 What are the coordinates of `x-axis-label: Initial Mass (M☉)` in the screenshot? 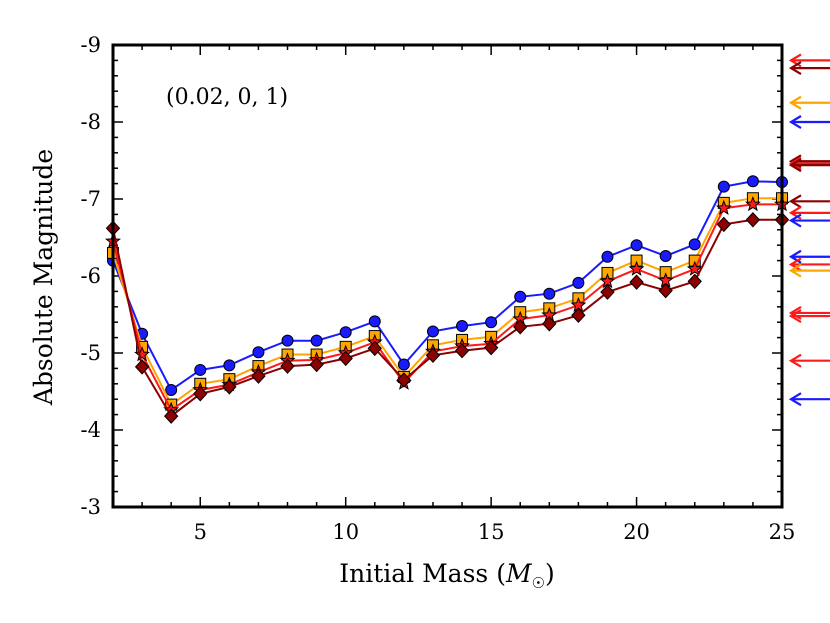 It's located at (447, 575).